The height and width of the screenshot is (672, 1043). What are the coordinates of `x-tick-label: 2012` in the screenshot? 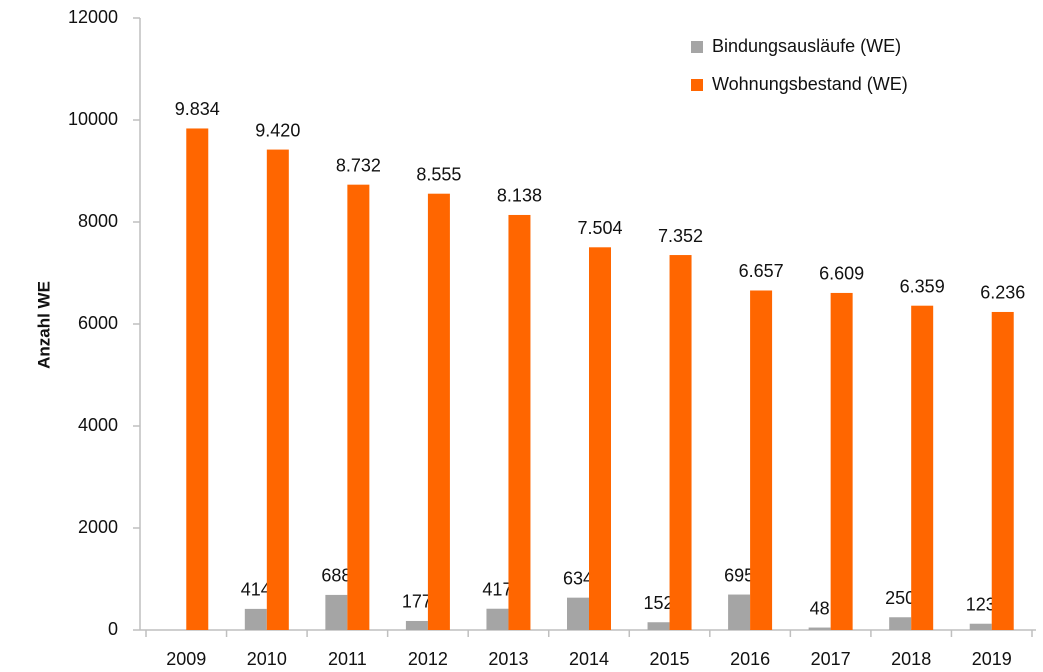 It's located at (428, 659).